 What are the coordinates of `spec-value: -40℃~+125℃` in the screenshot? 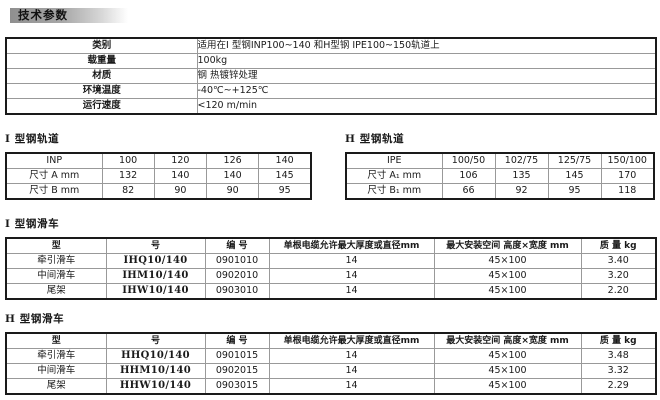 It's located at (426, 91).